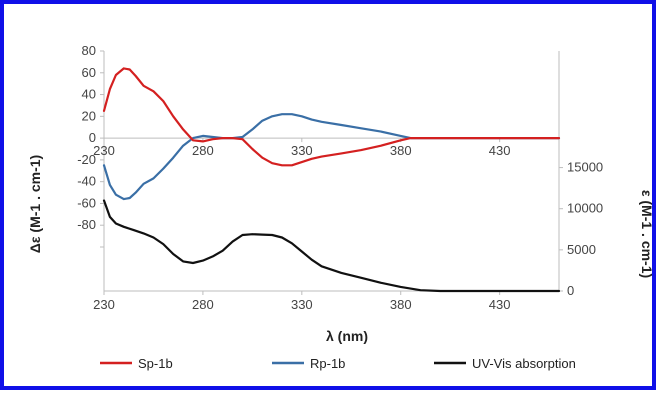 The image size is (656, 394). What do you see at coordinates (89, 94) in the screenshot?
I see `left-y-tick-label: 40` at bounding box center [89, 94].